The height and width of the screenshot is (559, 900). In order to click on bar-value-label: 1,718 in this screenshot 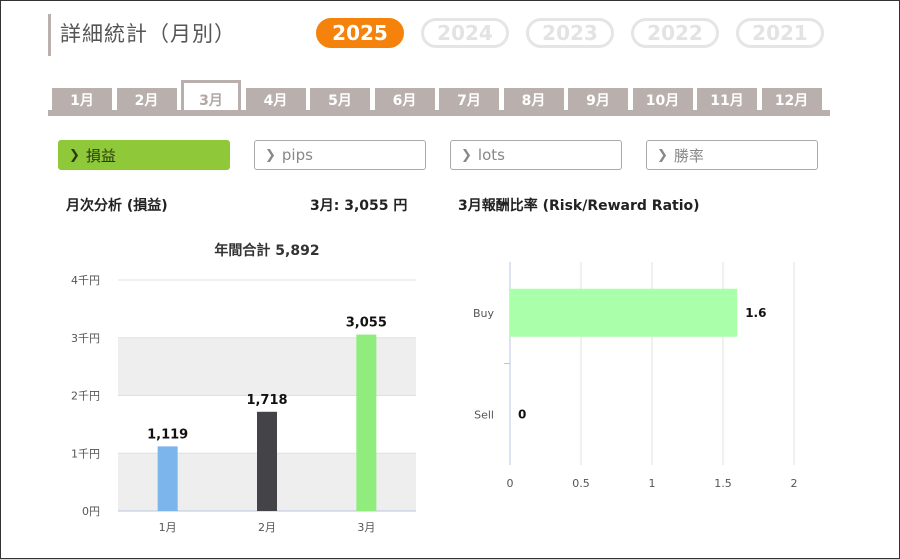, I will do `click(266, 400)`.